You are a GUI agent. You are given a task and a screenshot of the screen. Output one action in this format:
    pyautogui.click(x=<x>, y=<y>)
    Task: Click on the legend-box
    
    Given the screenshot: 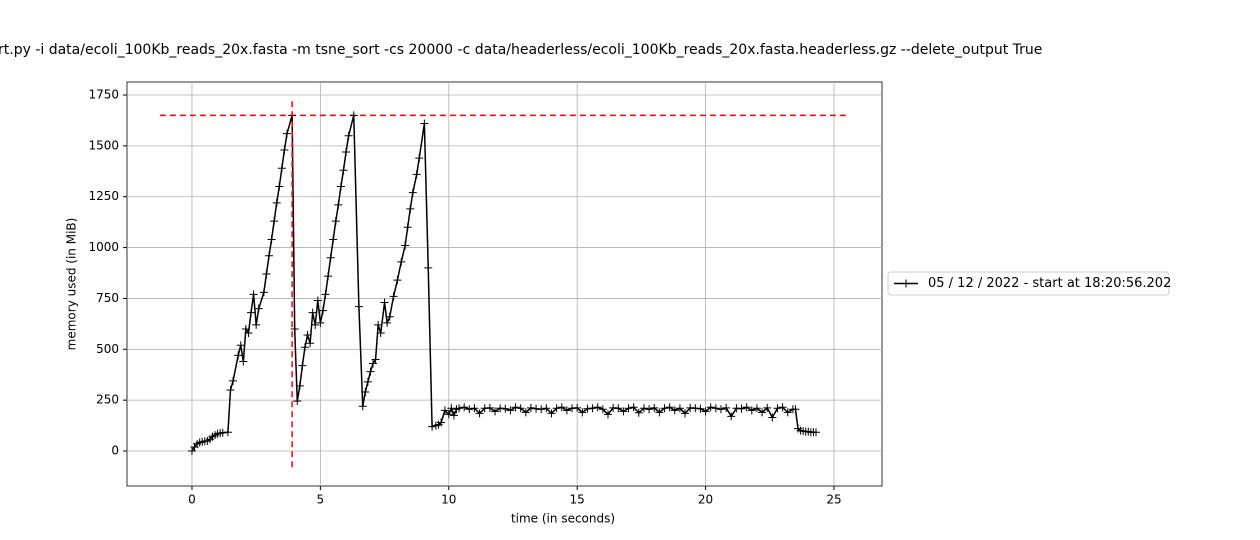 What is the action you would take?
    pyautogui.click(x=1028, y=283)
    